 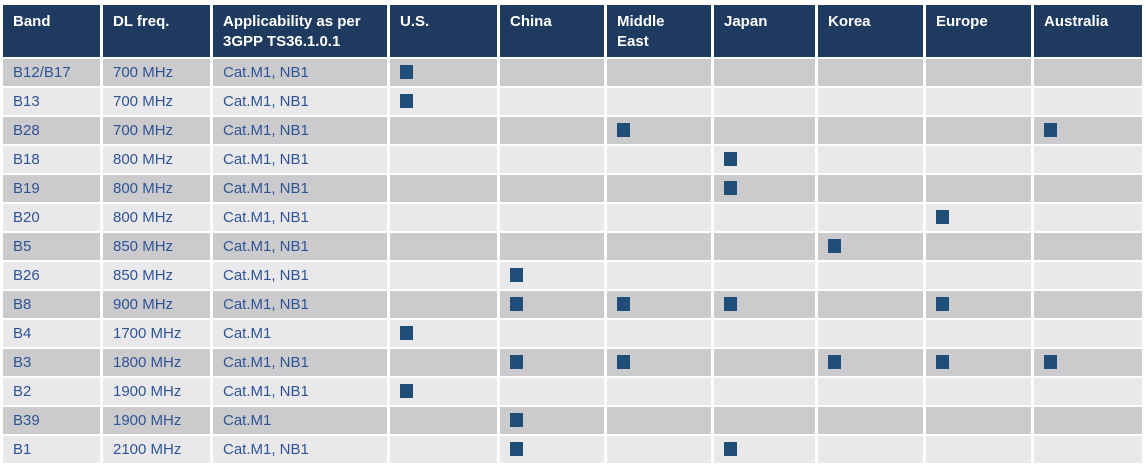 I want to click on cell-band: B20, so click(x=51, y=217).